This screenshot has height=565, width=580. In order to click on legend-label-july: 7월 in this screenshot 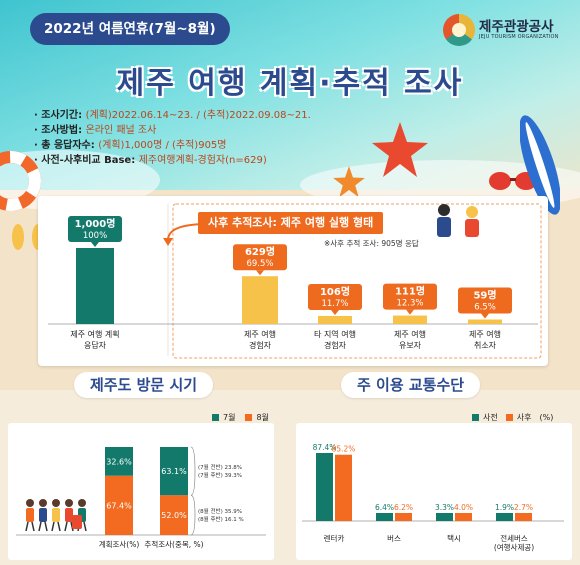, I will do `click(229, 417)`.